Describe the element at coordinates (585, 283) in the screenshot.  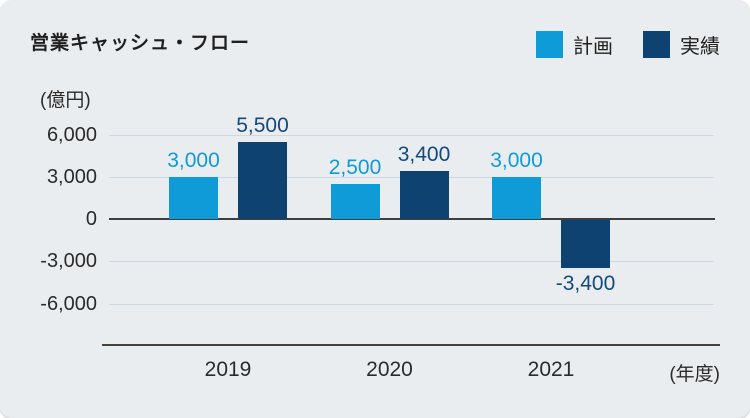
I see `bar-value-label: -3,400` at that location.